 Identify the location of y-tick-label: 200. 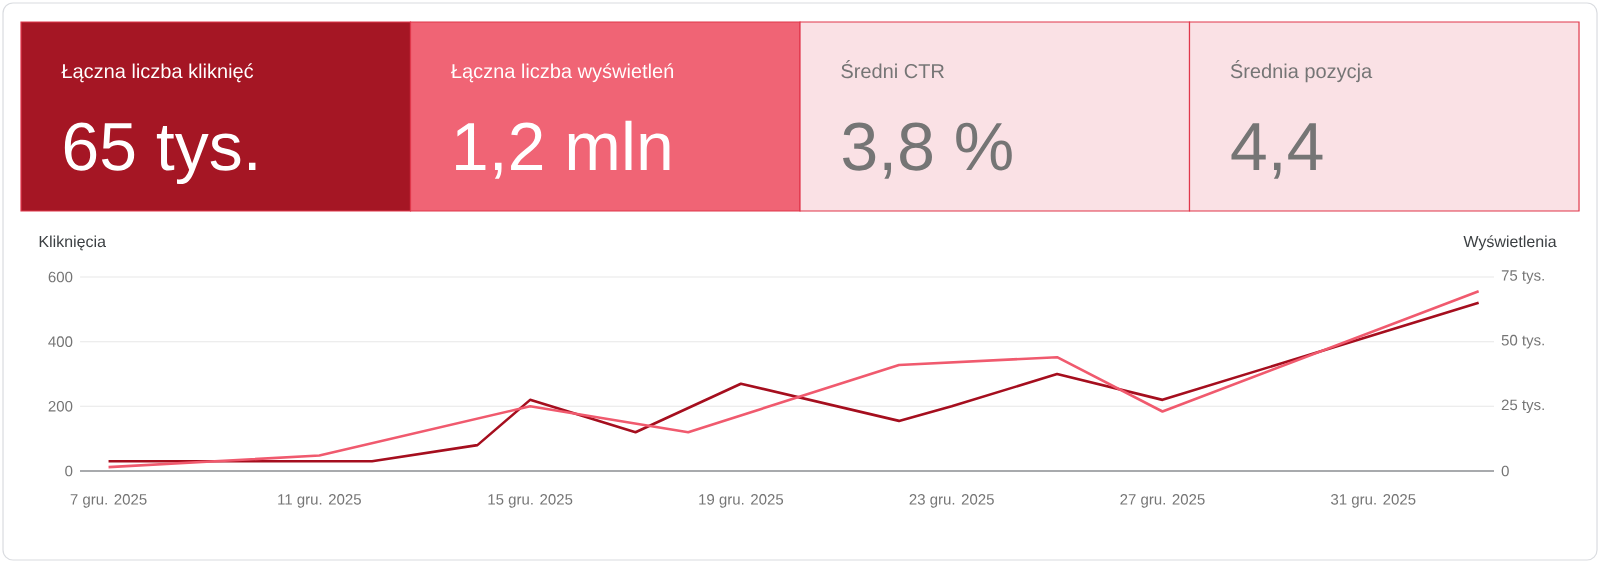
(60, 406).